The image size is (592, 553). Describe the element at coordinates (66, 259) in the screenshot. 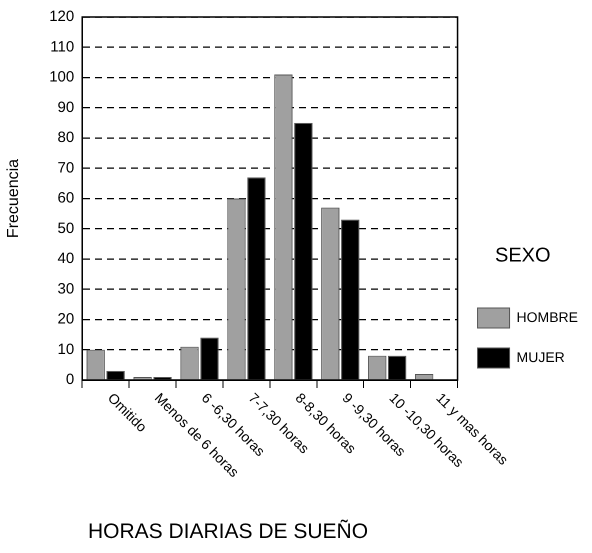

I see `y-tick-label: 40` at that location.